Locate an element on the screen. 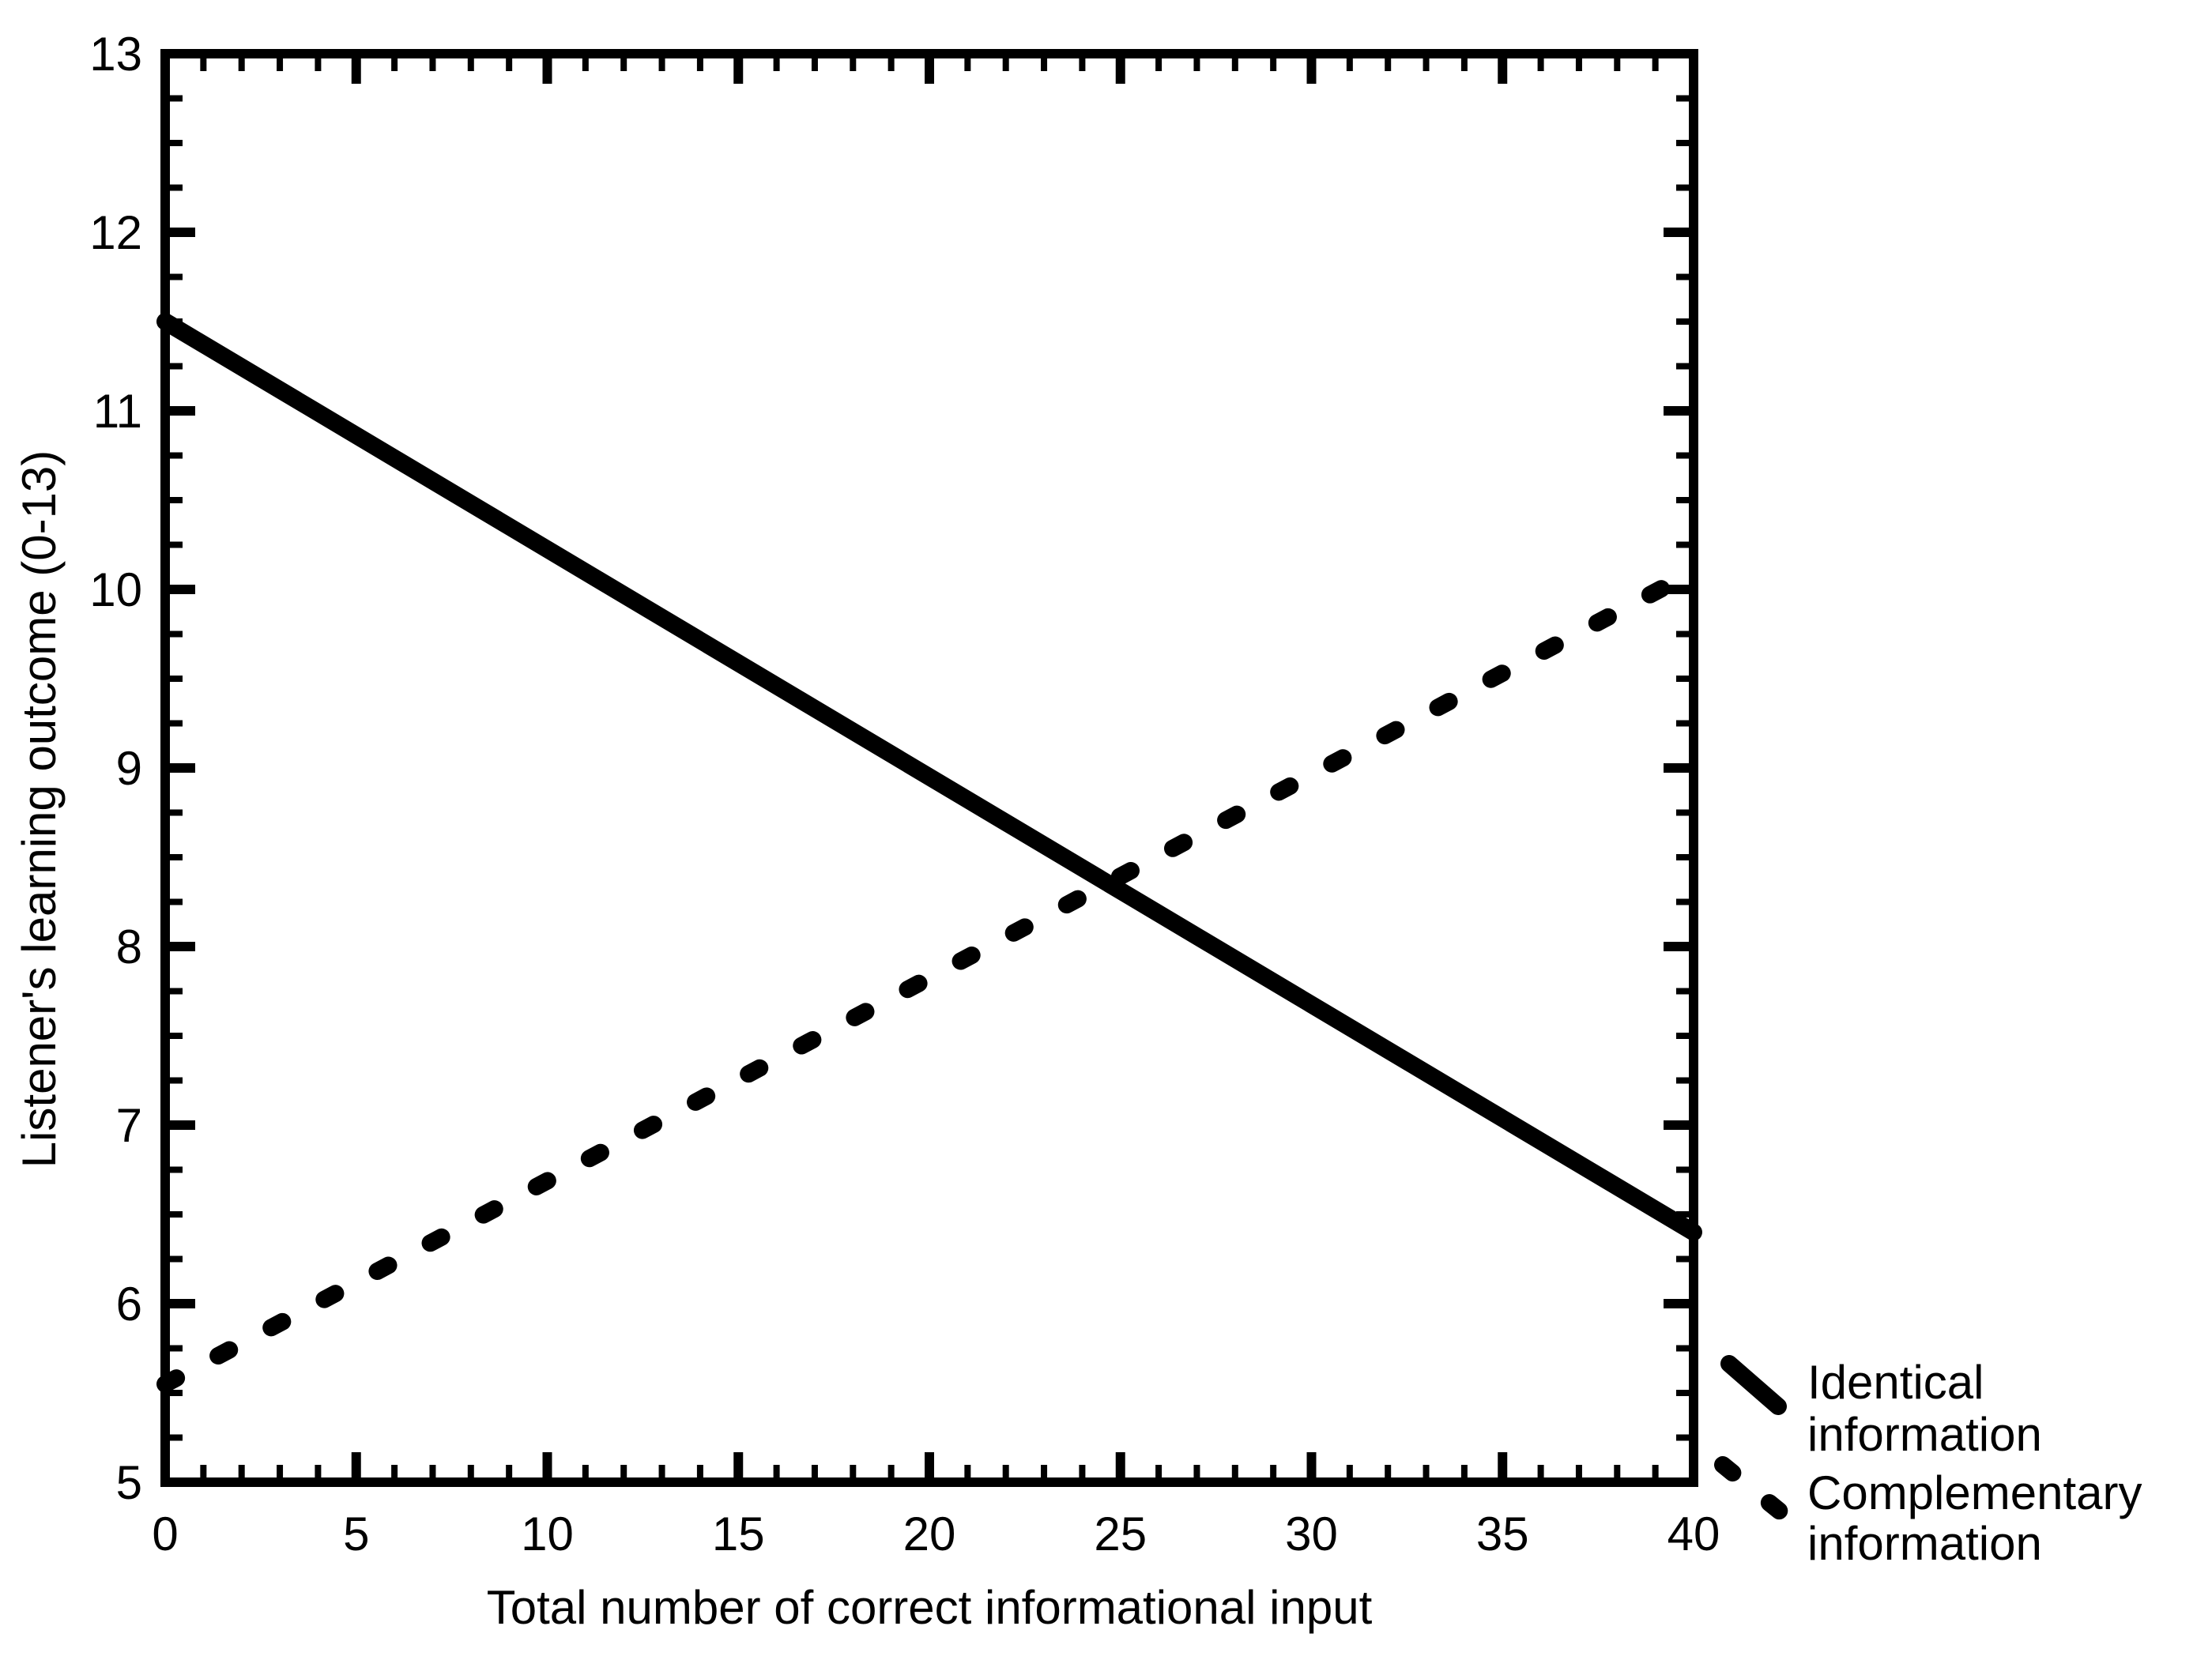 The image size is (2212, 1660). solid-line-sample-icon is located at coordinates (1753, 1385).